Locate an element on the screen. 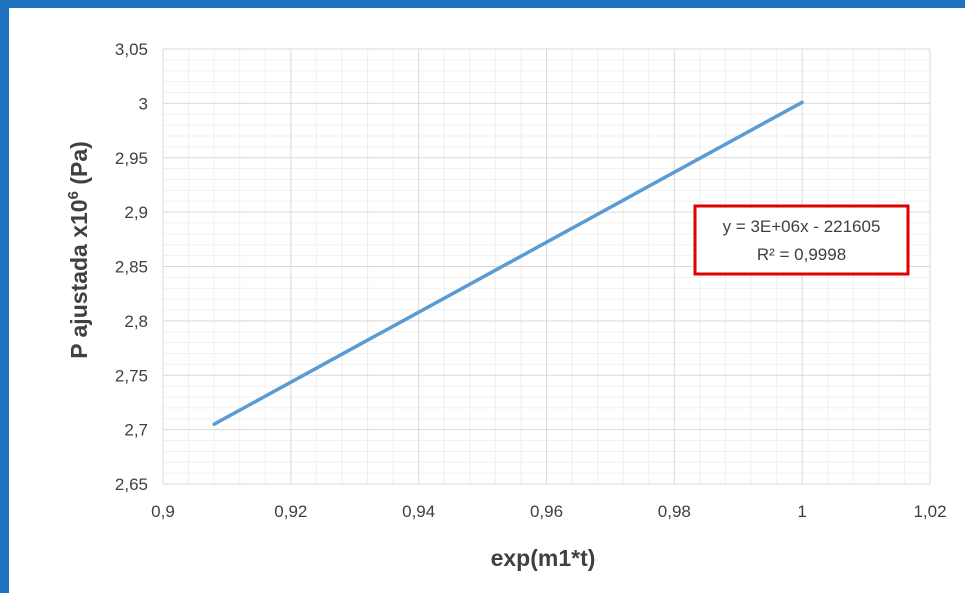 The image size is (965, 601). x-tick-label: 0,96 is located at coordinates (546, 511).